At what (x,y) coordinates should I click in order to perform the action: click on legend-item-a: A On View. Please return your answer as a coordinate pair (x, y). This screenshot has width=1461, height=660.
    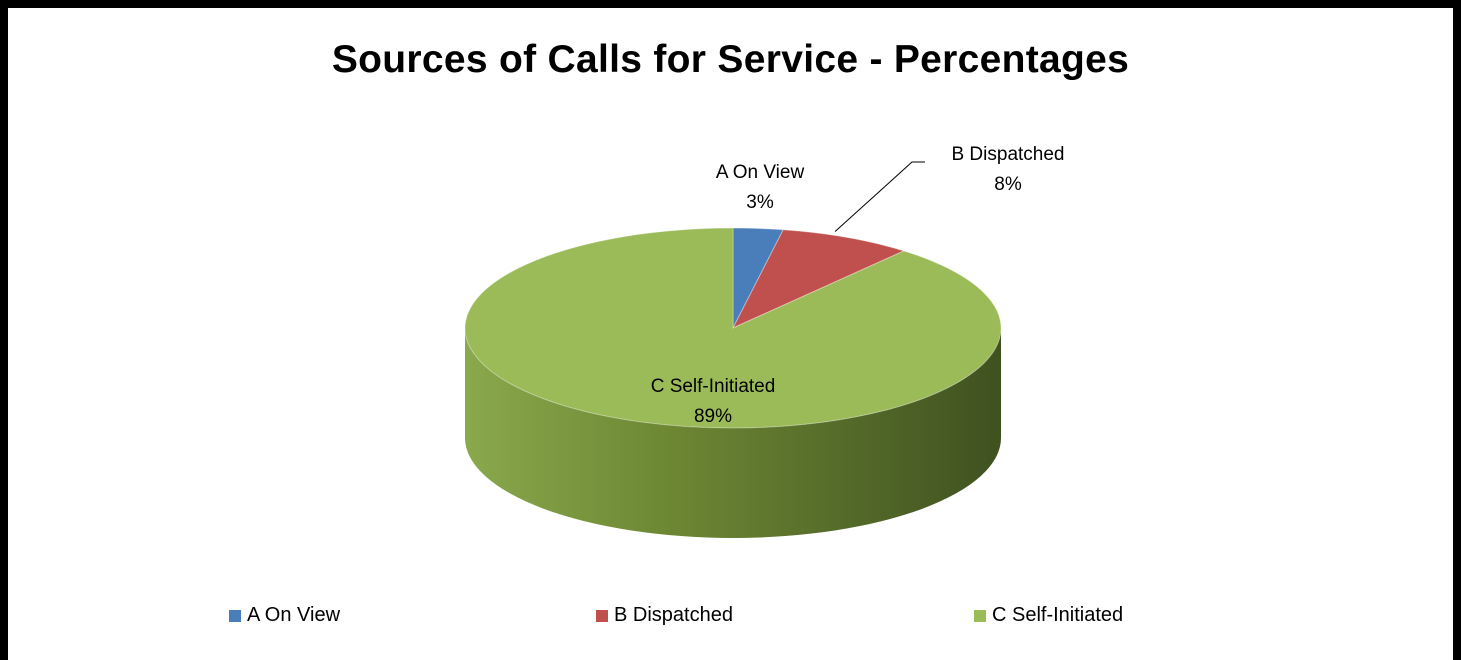
    Looking at the image, I should click on (284, 615).